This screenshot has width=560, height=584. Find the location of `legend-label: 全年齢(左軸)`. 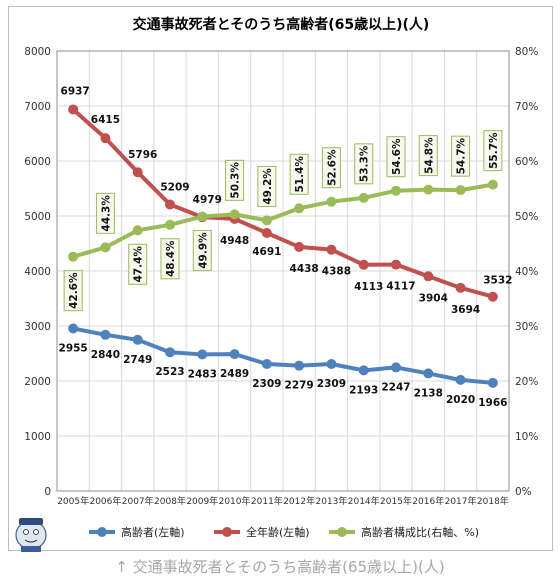

legend-label: 全年齢(左軸) is located at coordinates (278, 532).